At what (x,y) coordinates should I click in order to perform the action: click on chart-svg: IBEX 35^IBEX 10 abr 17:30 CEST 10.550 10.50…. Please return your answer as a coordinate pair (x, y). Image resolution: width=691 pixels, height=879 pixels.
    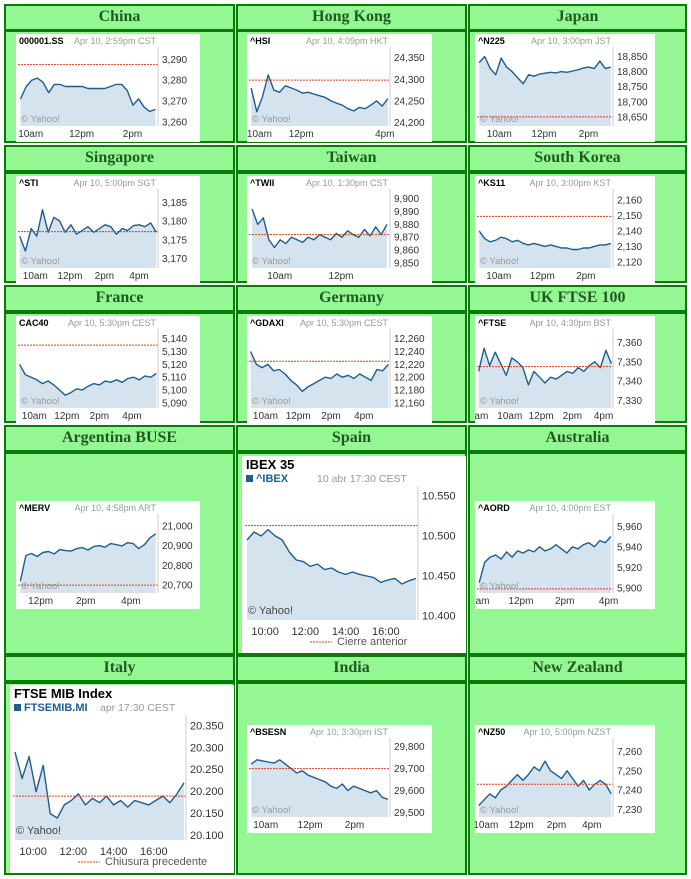
    Looking at the image, I should click on (350, 552).